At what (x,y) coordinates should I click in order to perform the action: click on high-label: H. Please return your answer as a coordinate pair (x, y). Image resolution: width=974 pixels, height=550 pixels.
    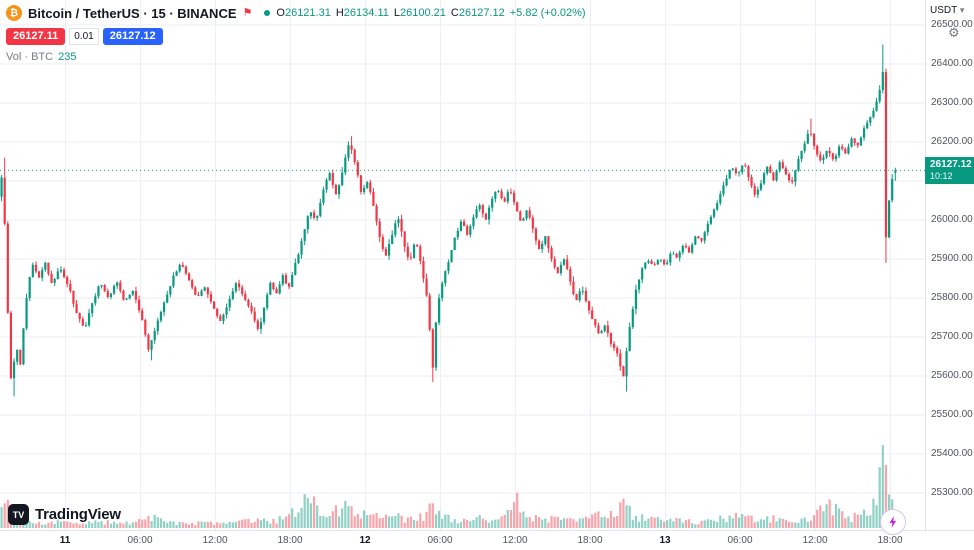
    Looking at the image, I should click on (339, 13).